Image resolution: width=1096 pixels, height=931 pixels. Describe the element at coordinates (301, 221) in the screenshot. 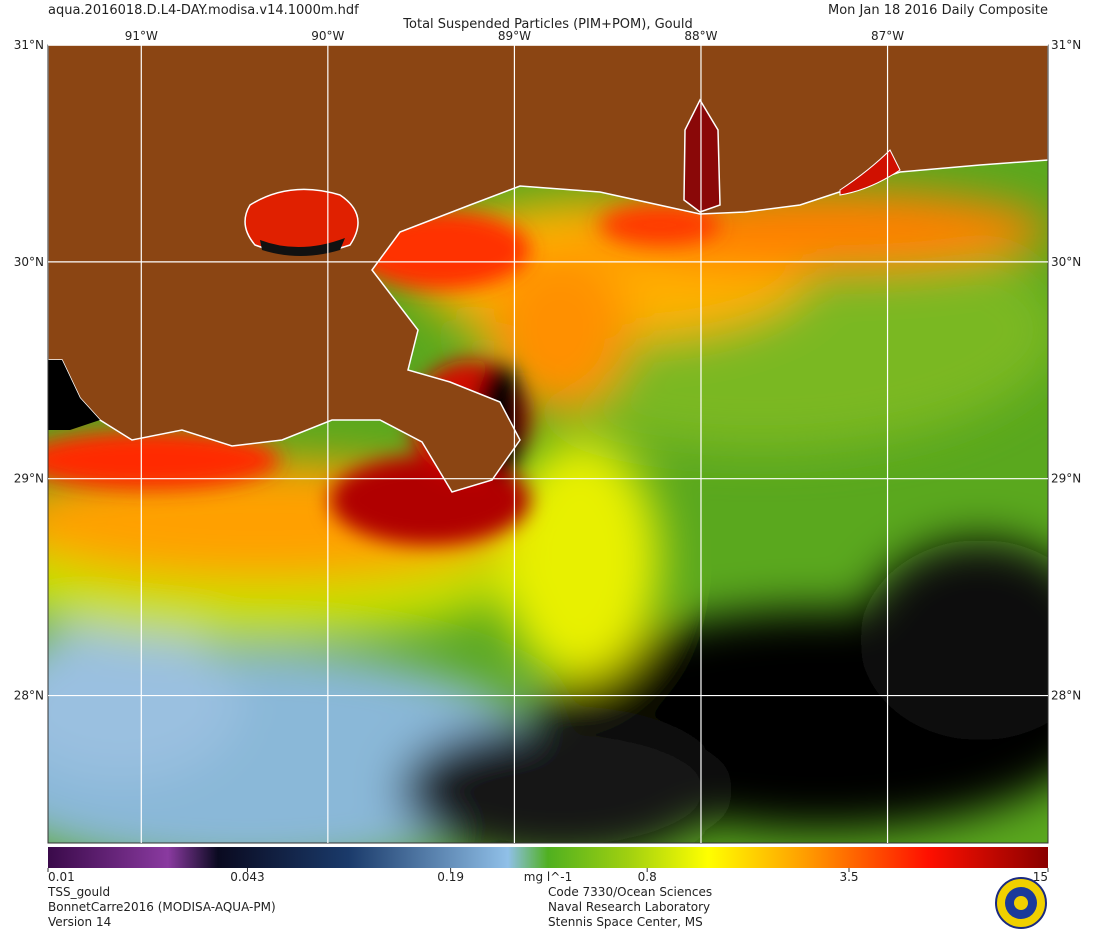

I see `lake` at that location.